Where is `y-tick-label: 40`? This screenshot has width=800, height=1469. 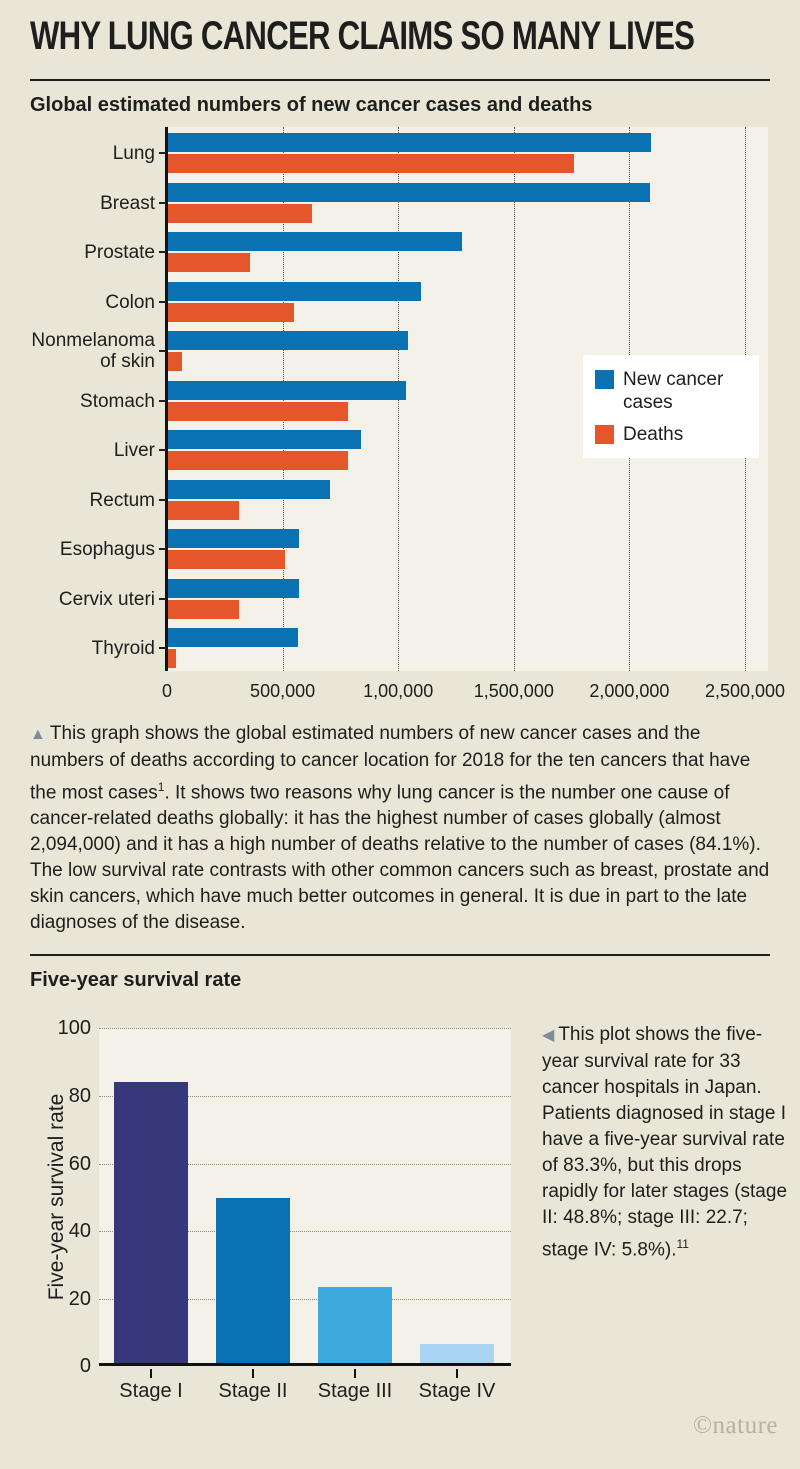
y-tick-label: 40 is located at coordinates (79, 1231).